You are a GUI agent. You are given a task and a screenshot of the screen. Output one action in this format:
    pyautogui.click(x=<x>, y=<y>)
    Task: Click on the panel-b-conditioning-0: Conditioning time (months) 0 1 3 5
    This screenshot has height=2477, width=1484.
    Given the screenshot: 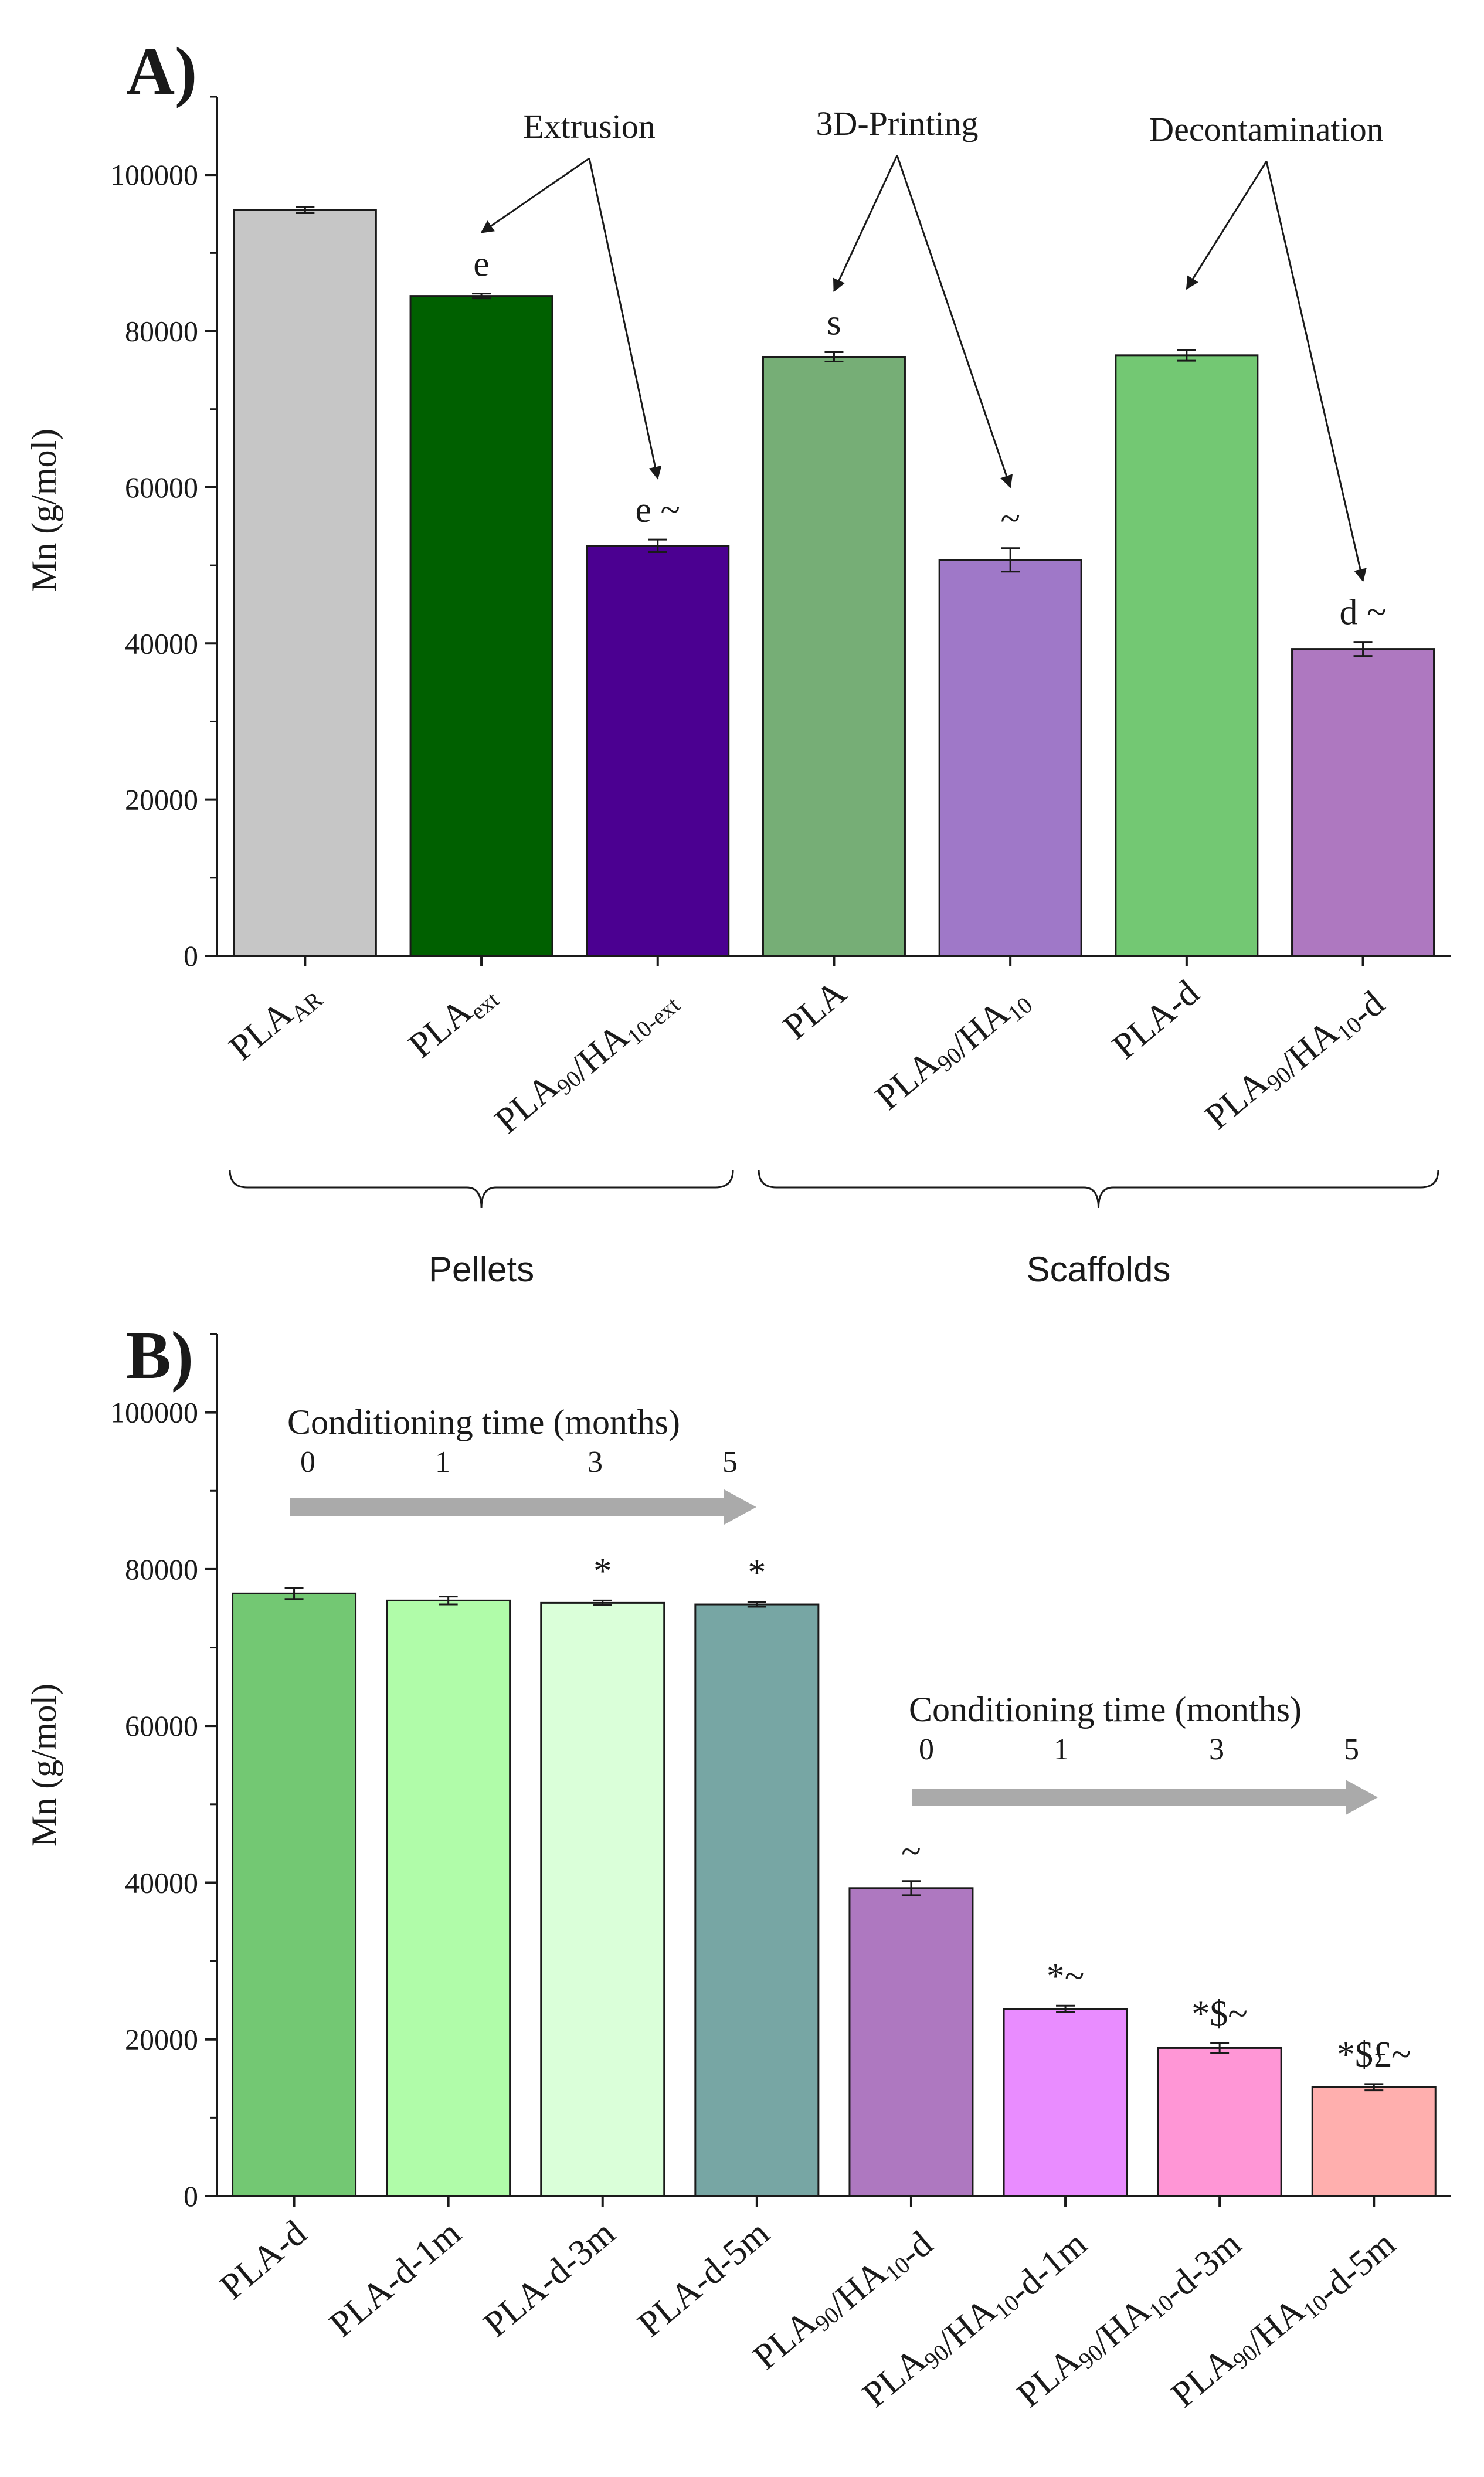 What is the action you would take?
    pyautogui.click(x=521, y=1464)
    